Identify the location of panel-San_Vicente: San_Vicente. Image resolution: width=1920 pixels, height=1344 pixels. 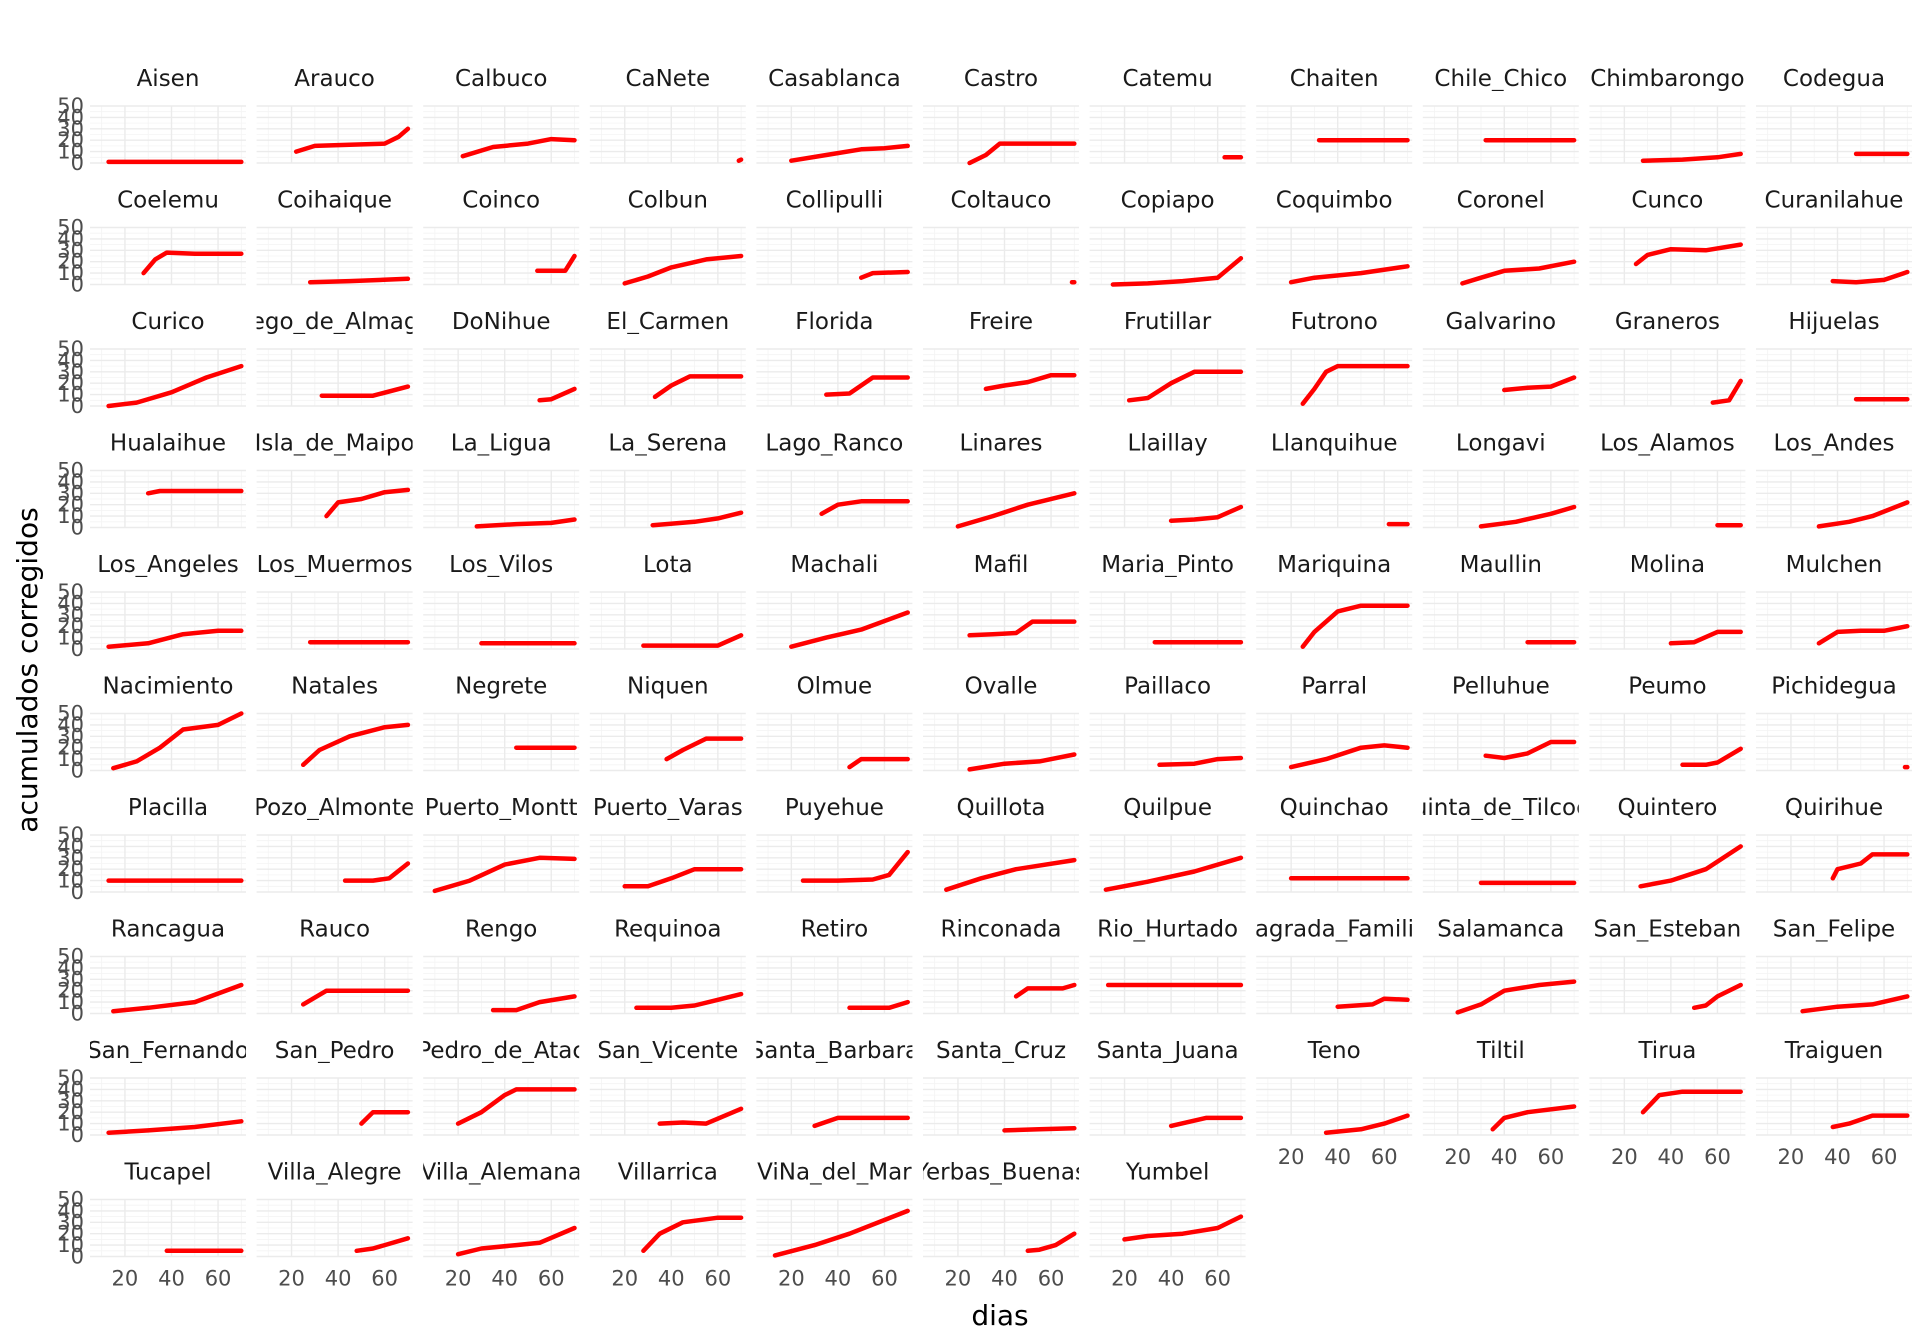
(667, 1087).